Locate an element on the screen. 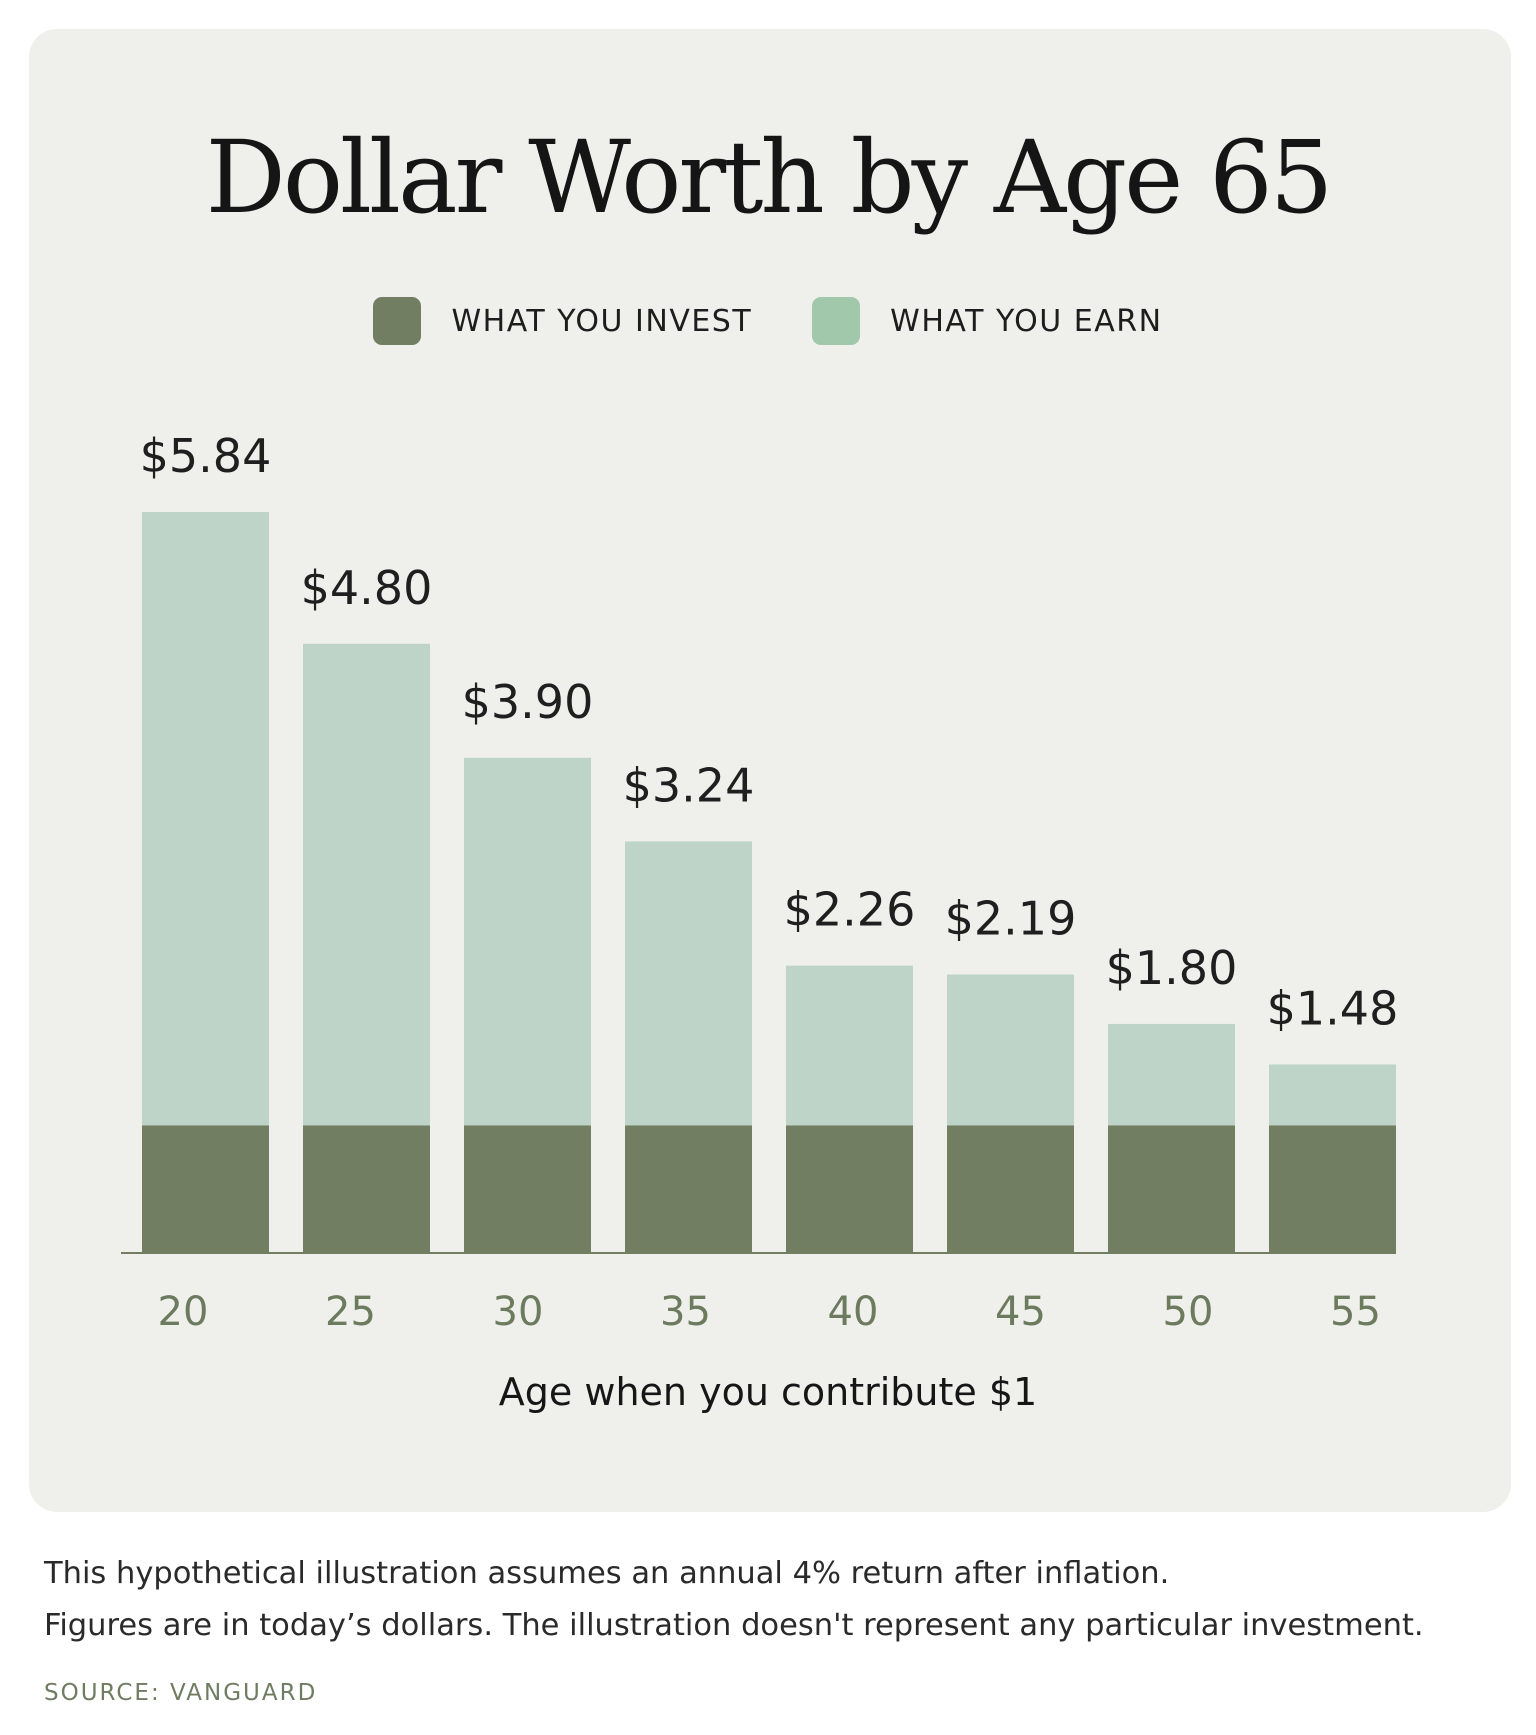  bar-value-label-50: $1.80 is located at coordinates (1172, 968).